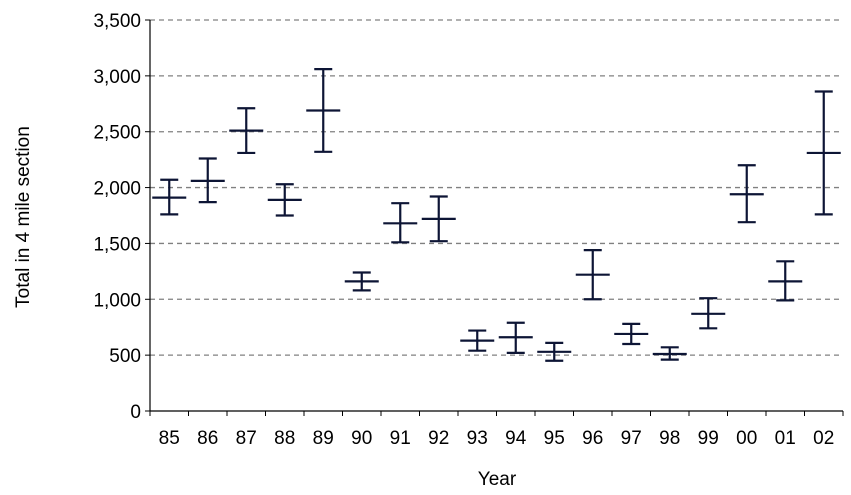  What do you see at coordinates (117, 21) in the screenshot?
I see `y-tick-label: 3,500` at bounding box center [117, 21].